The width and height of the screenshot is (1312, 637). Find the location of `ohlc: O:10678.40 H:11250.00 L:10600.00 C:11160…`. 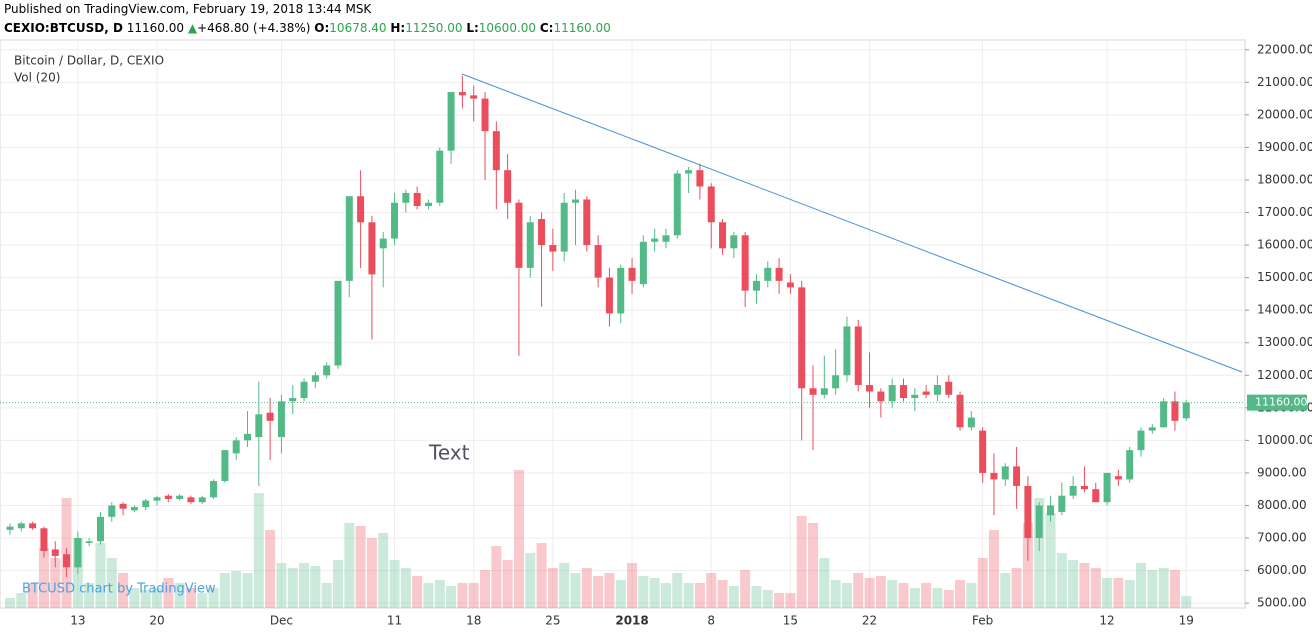

ohlc: O:10678.40 H:11250.00 L:10600.00 C:11160… is located at coordinates (462, 28).